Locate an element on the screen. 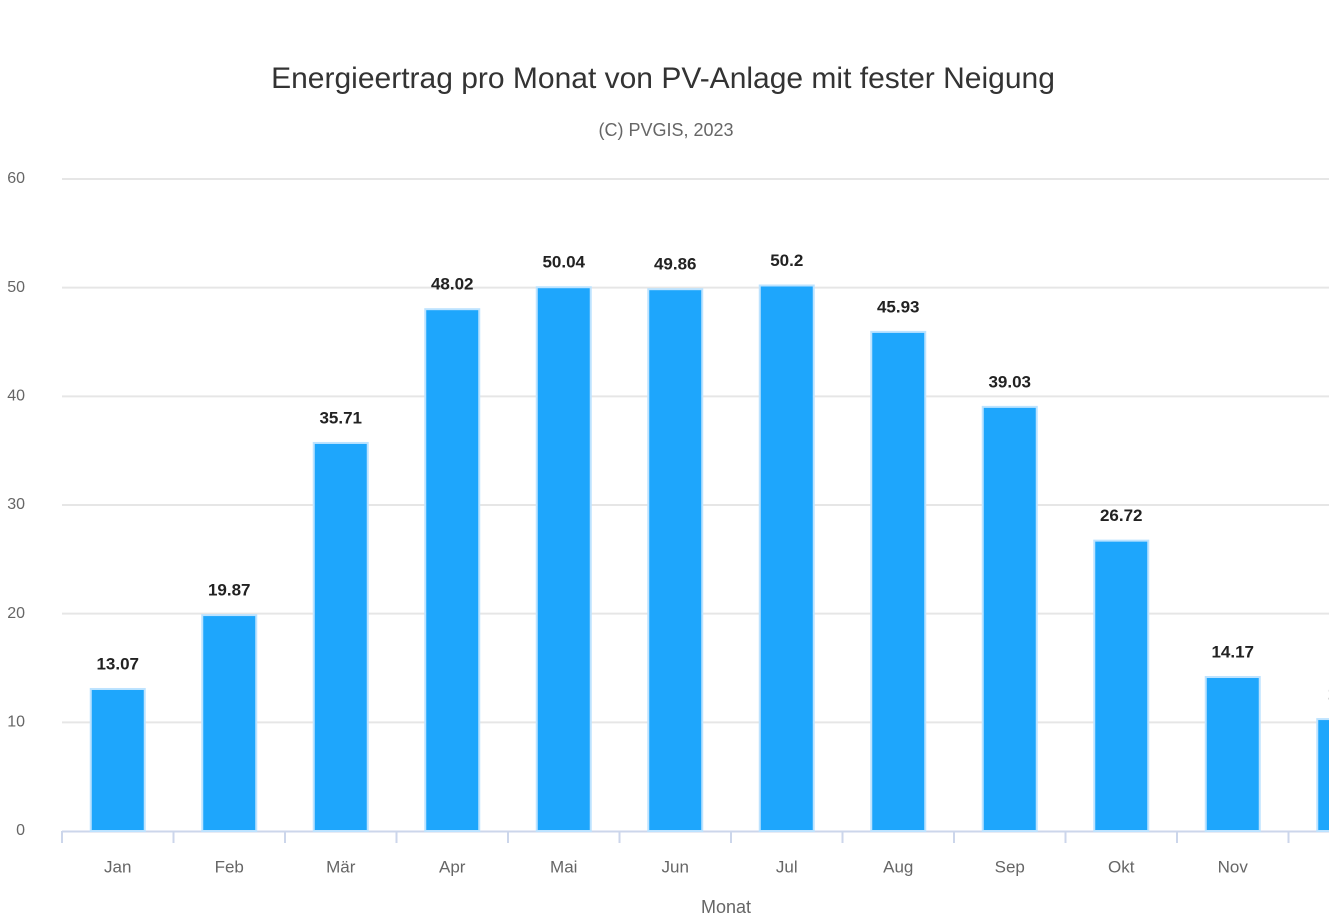 The image size is (1329, 914). y-tick-label: 40 is located at coordinates (16, 396).